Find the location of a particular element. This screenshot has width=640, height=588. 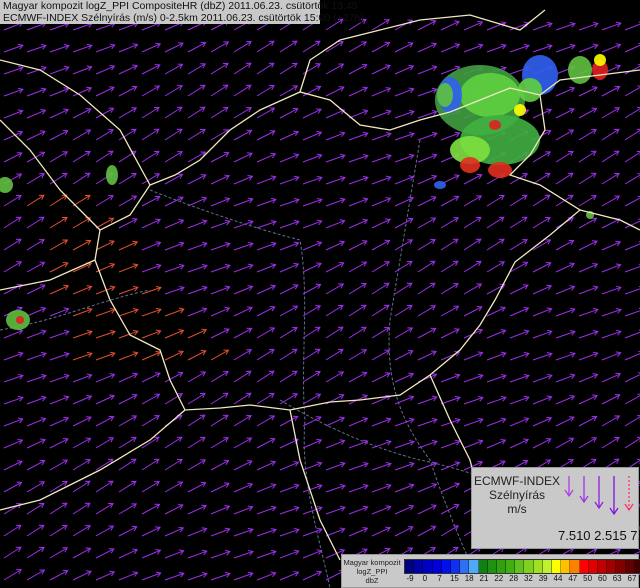

wind-legend-arrow is located at coordinates (584, 490).